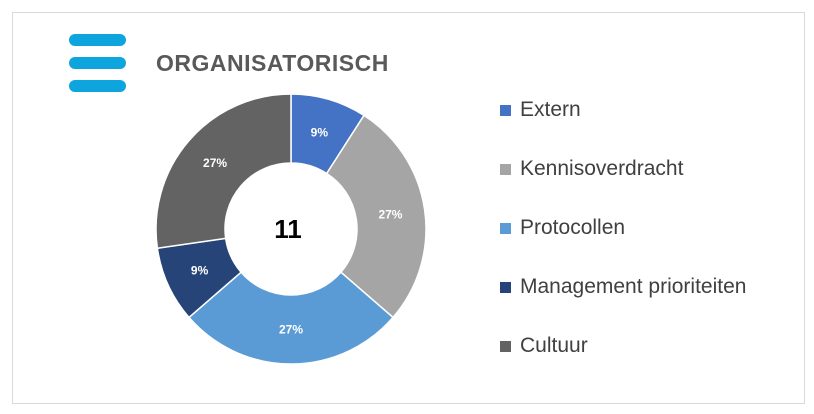 This screenshot has width=814, height=414. I want to click on donut-center-total: 11, so click(288, 229).